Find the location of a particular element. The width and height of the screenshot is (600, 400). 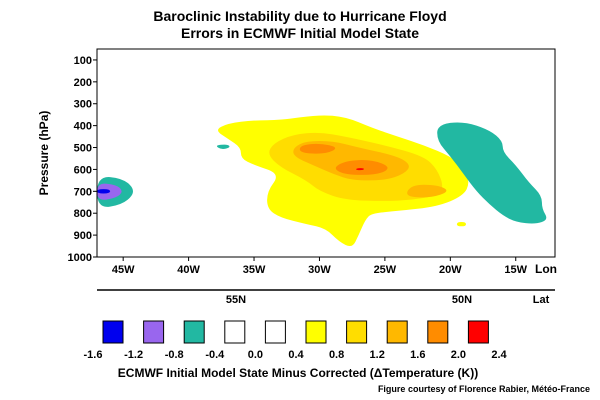

y-tick-label: 300 is located at coordinates (83, 105).